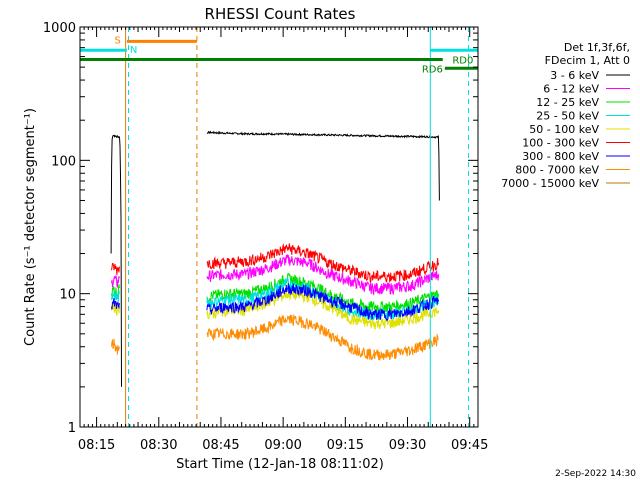 This screenshot has height=480, width=640. I want to click on x-tick-label-5: 09:30, so click(407, 445).